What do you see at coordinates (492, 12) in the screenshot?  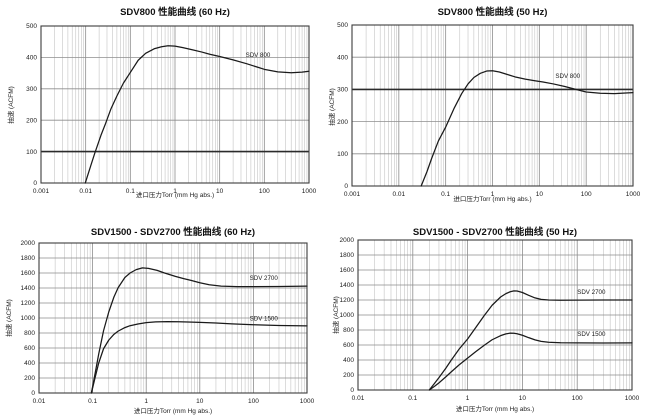 I see `chart-title: SDV800 性能曲线 (50 Hz)` at bounding box center [492, 12].